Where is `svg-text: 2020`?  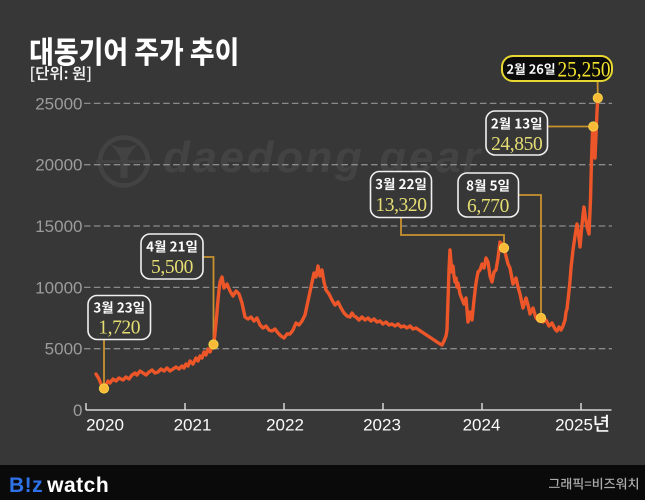 svg-text: 2020 is located at coordinates (105, 425).